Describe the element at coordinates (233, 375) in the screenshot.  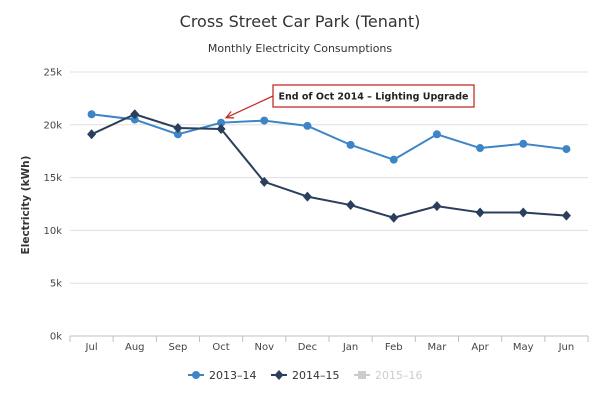
I see `legend-label: 2013–14` at that location.